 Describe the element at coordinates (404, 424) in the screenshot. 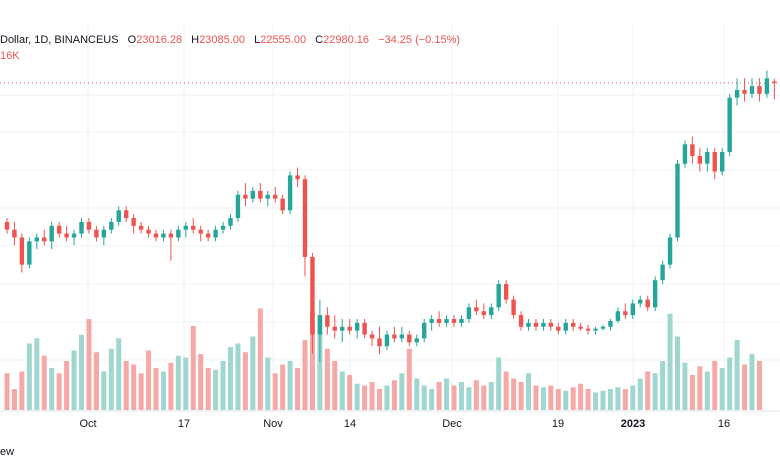

I see `time-axis: Oct 17 Nov 14 Dec 19 2023 16` at that location.